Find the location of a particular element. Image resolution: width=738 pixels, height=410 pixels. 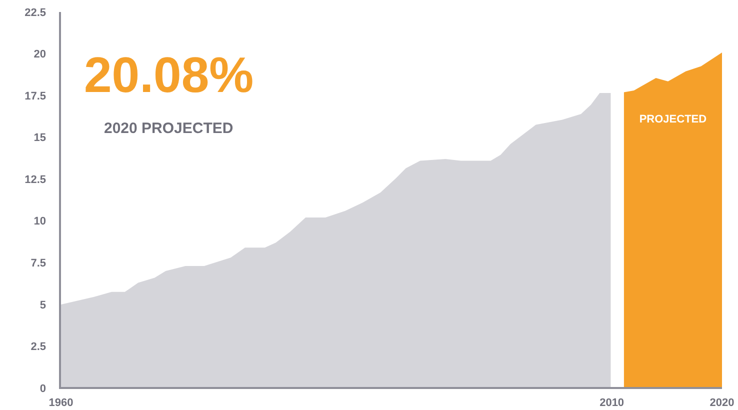

annotation: 20.08% is located at coordinates (169, 75).